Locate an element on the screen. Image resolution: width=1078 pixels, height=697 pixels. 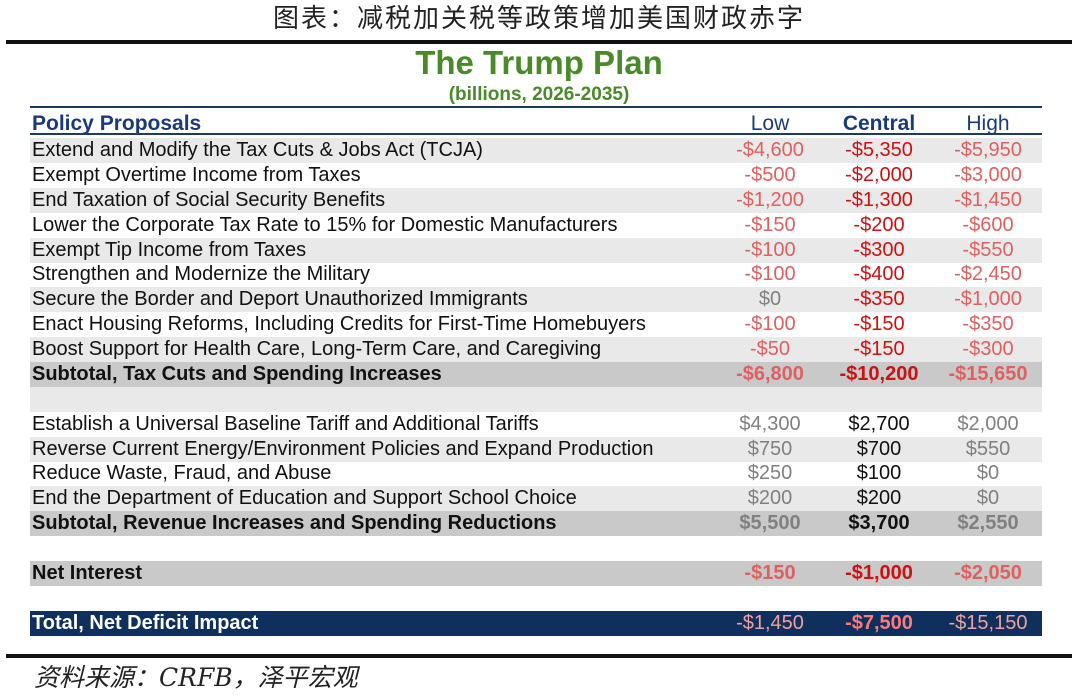
row-central: -$300 is located at coordinates (879, 250).